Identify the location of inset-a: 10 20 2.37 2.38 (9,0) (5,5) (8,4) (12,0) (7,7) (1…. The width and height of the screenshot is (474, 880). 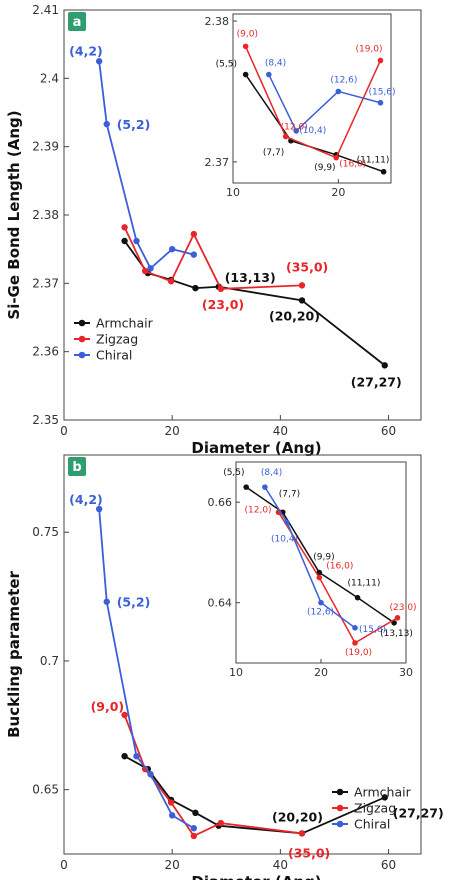
(300, 106).